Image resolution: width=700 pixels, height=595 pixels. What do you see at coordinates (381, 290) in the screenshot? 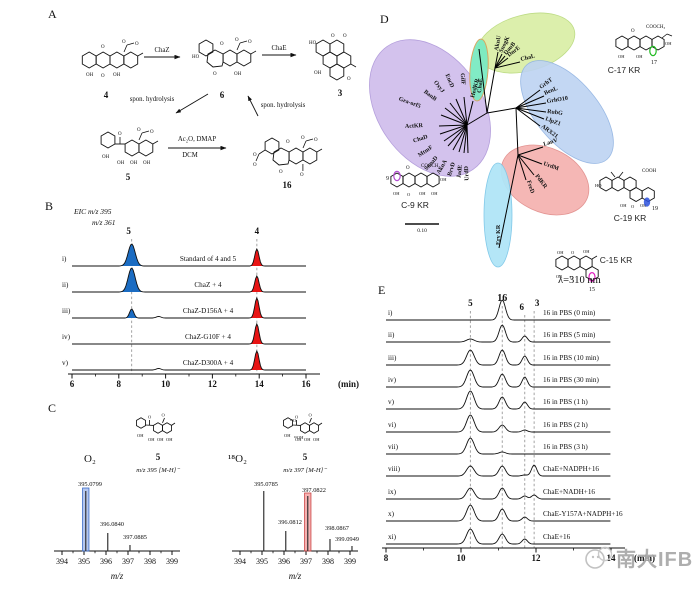
I see `panel-e-label: E` at bounding box center [381, 290].